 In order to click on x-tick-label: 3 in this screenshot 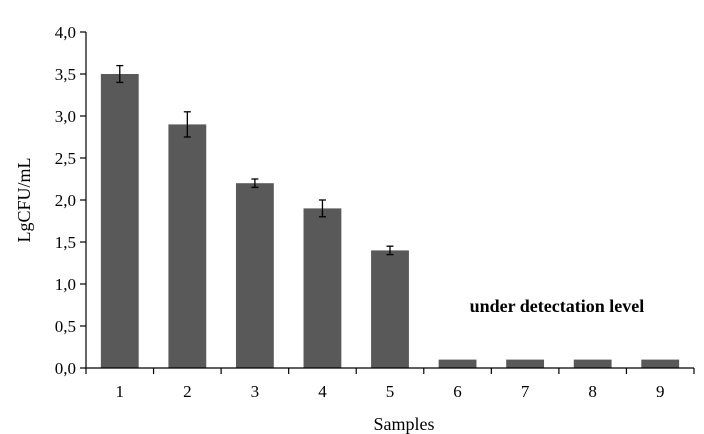, I will do `click(255, 391)`.